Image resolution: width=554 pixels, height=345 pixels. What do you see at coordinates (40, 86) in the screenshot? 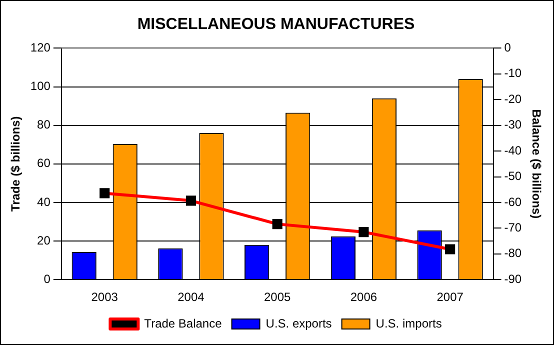
I see `y-tick-label: 100` at bounding box center [40, 86].